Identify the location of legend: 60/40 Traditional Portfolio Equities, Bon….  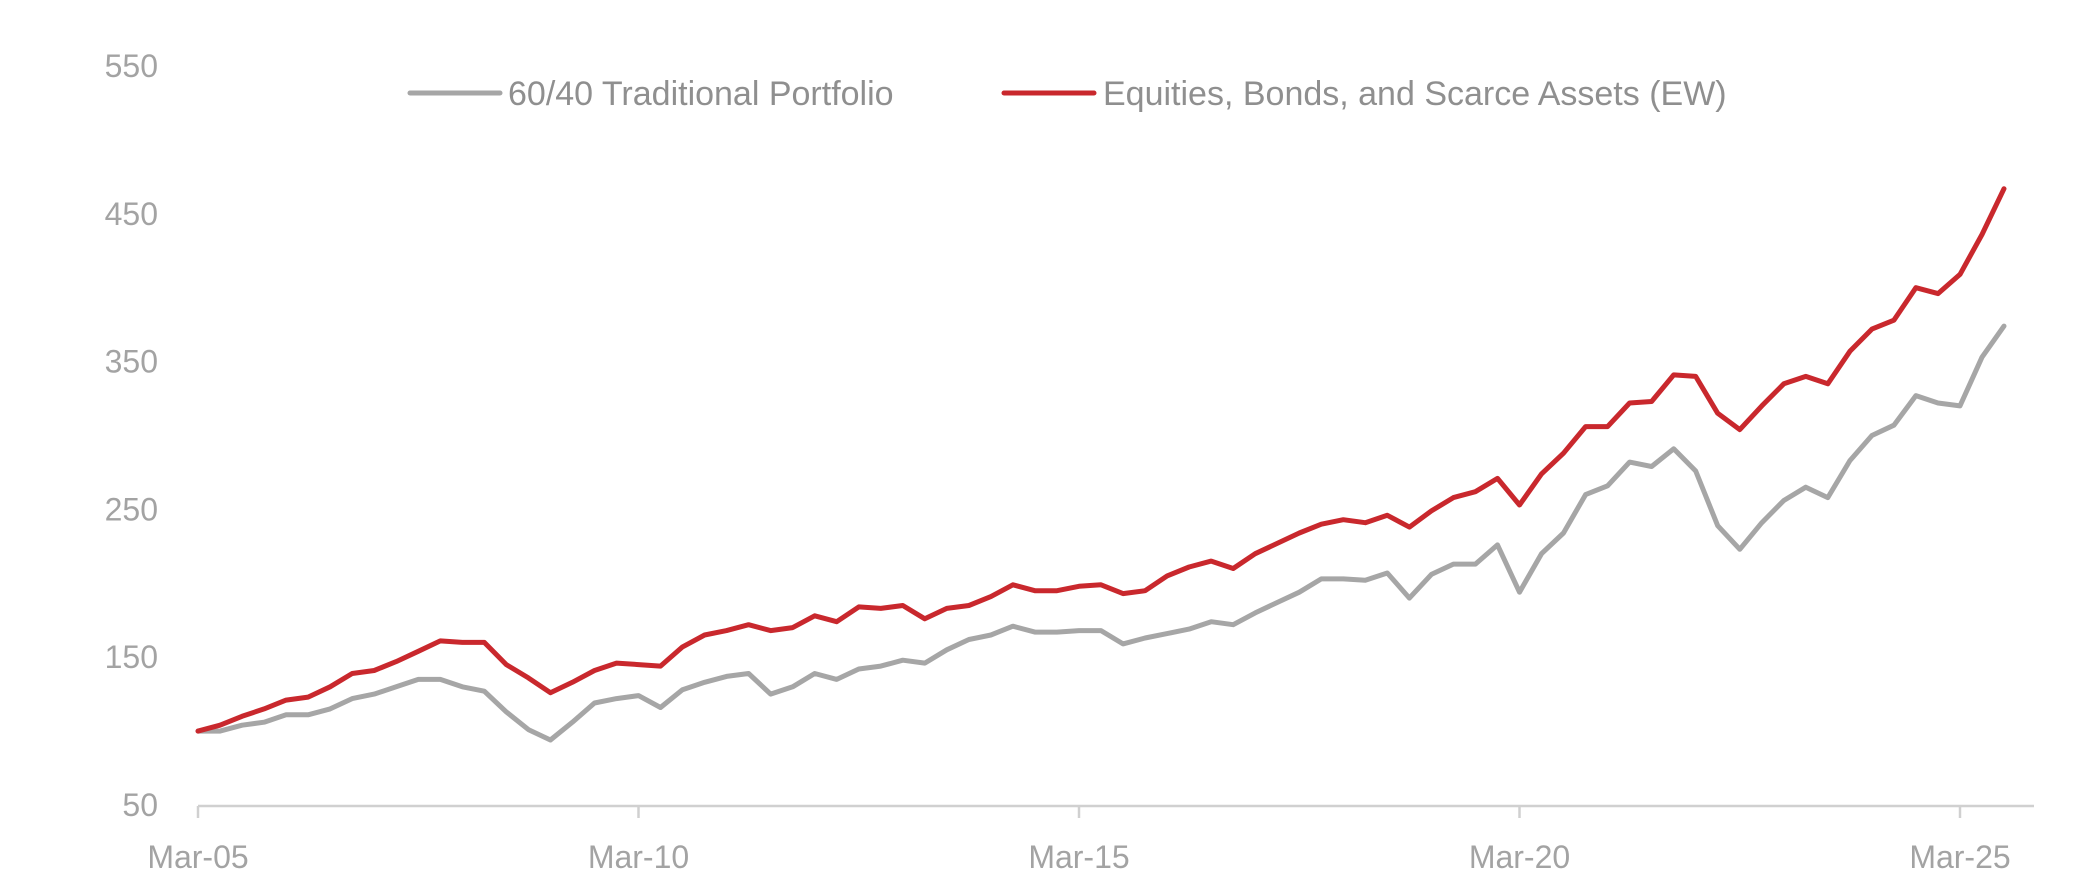
(1067, 94).